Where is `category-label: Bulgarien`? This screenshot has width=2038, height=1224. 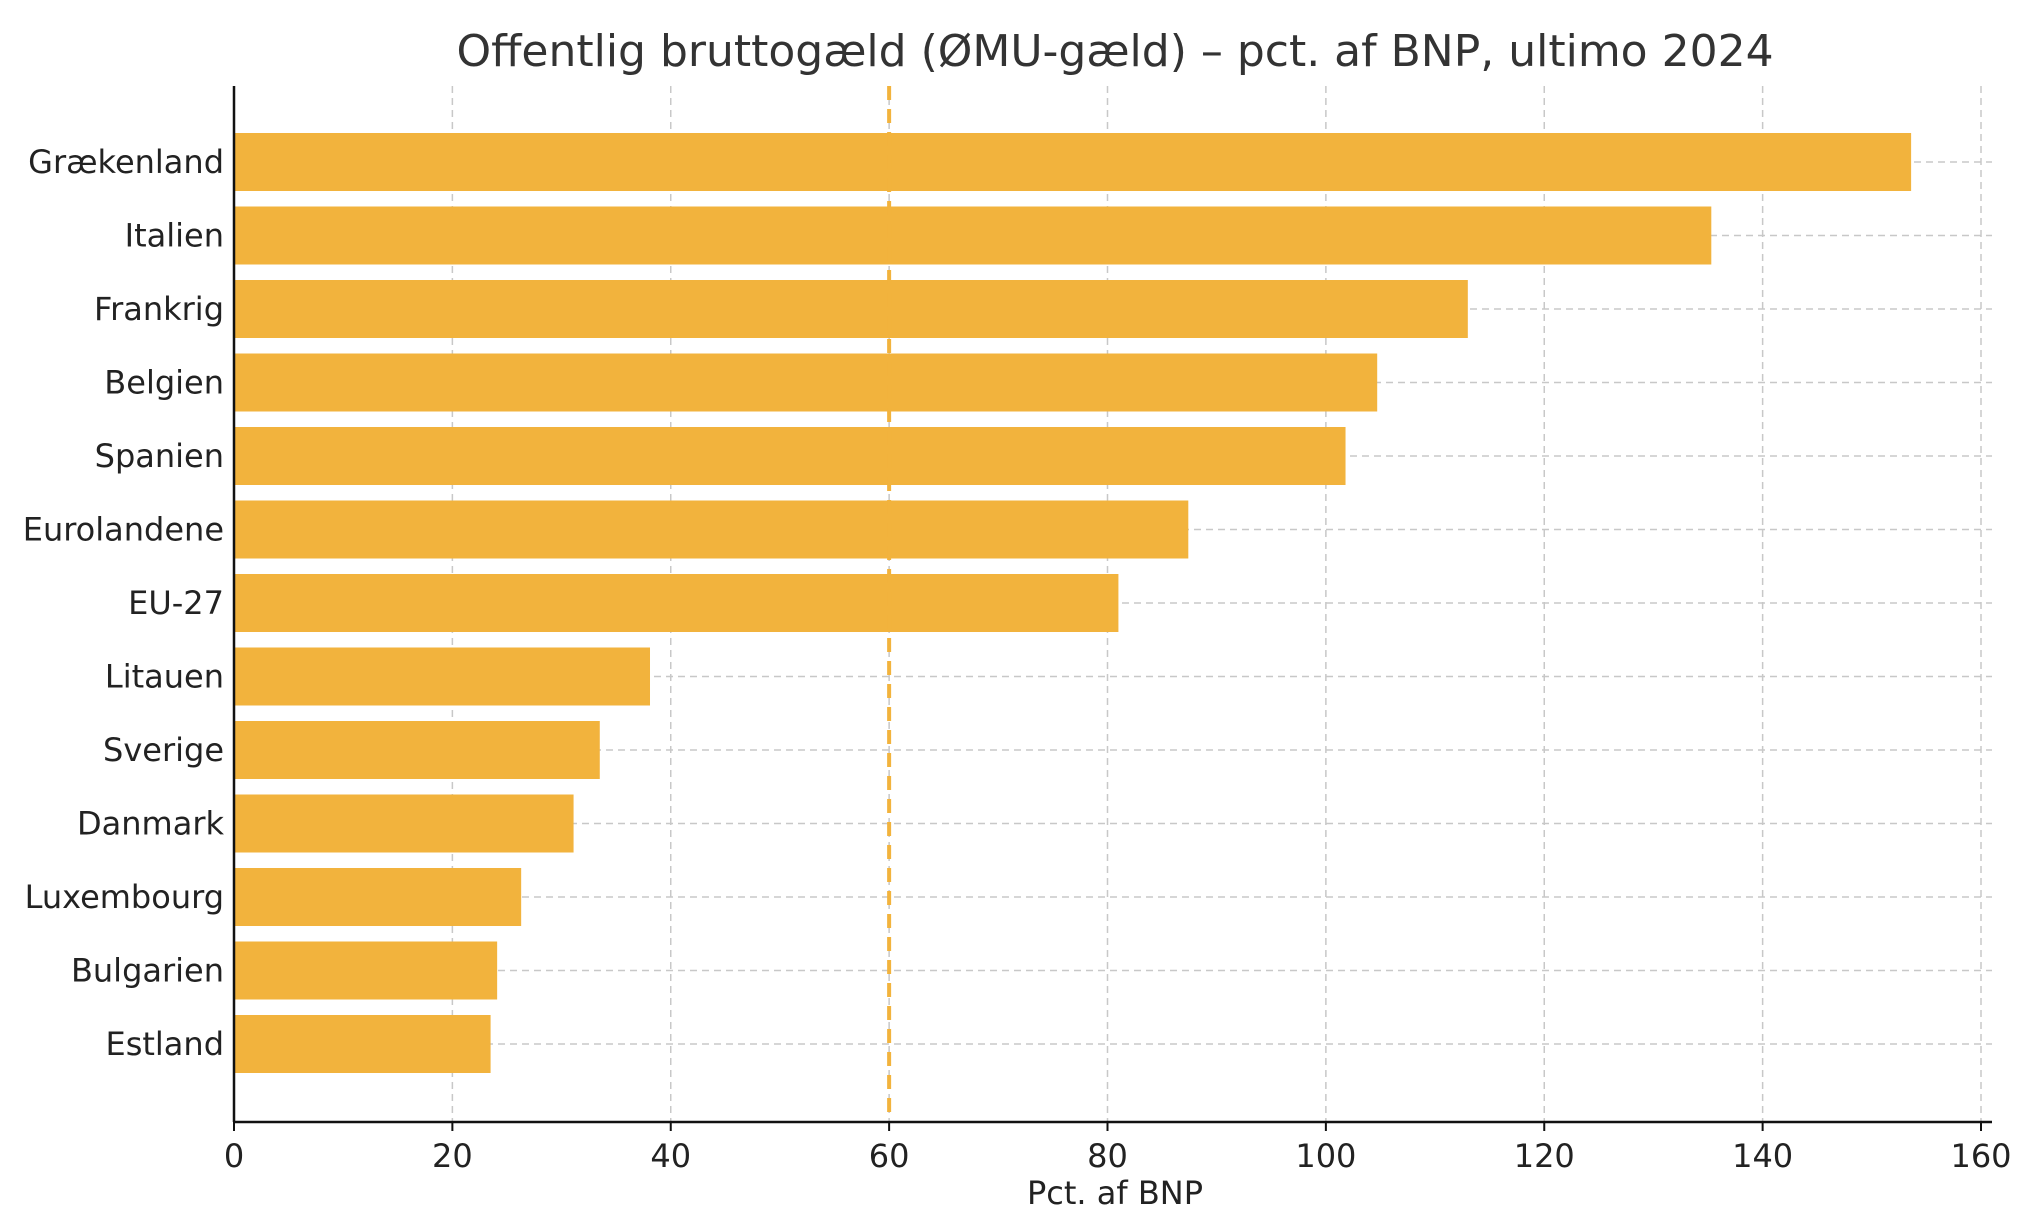
category-label: Bulgarien is located at coordinates (147, 971).